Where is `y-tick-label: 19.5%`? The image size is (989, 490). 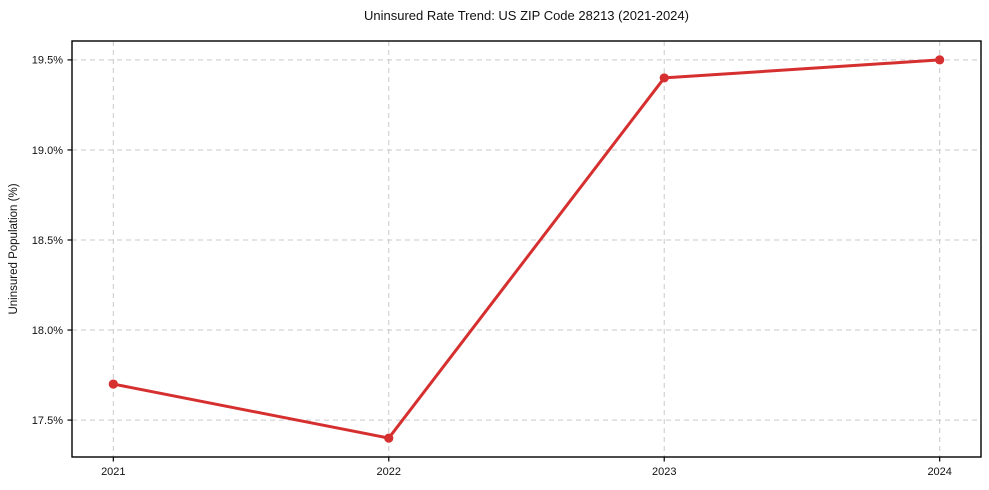 y-tick-label: 19.5% is located at coordinates (47, 61).